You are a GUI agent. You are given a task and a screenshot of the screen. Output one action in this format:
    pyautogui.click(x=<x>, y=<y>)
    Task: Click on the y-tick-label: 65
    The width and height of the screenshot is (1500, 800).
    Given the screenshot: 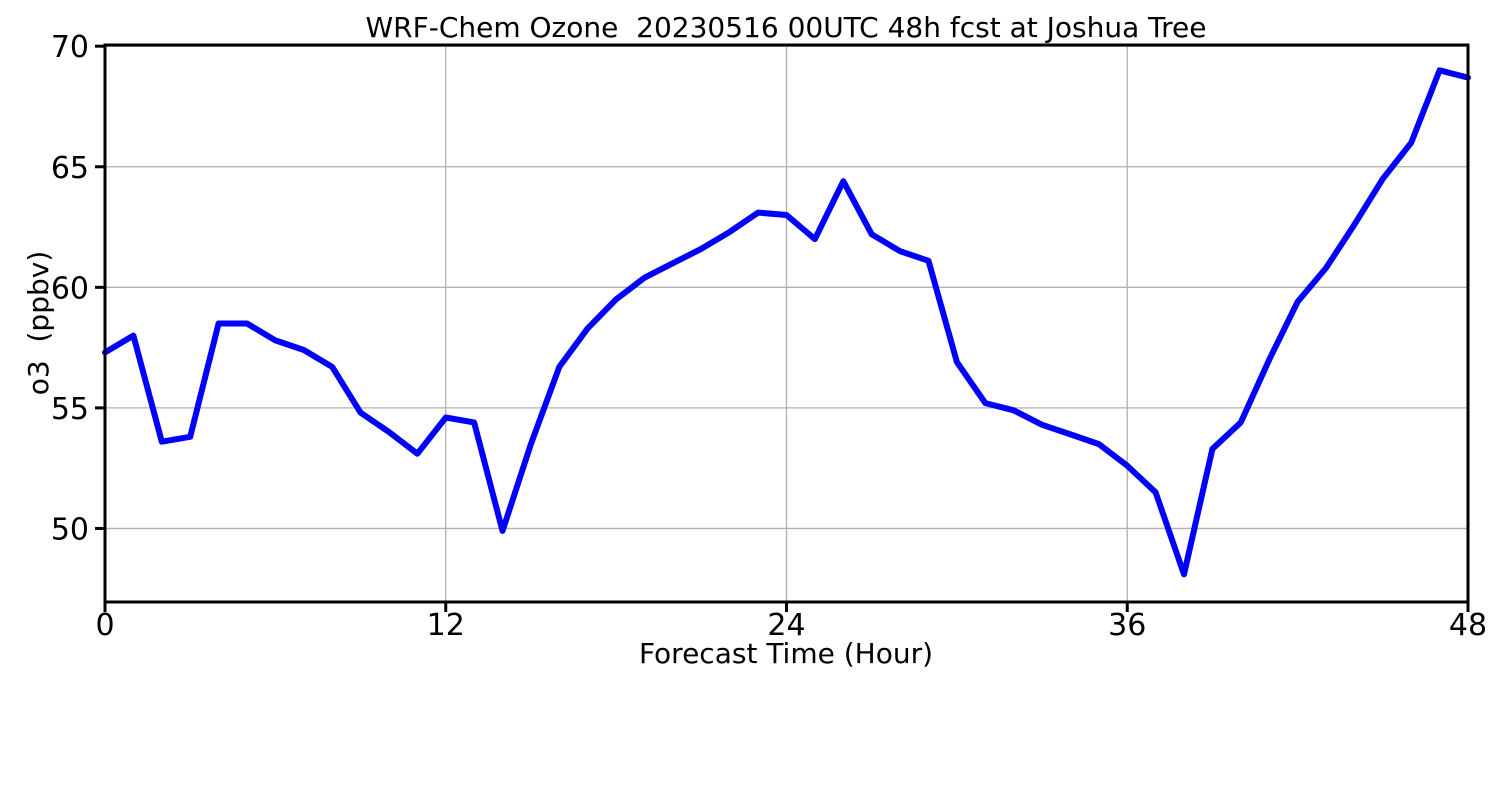 What is the action you would take?
    pyautogui.click(x=70, y=168)
    